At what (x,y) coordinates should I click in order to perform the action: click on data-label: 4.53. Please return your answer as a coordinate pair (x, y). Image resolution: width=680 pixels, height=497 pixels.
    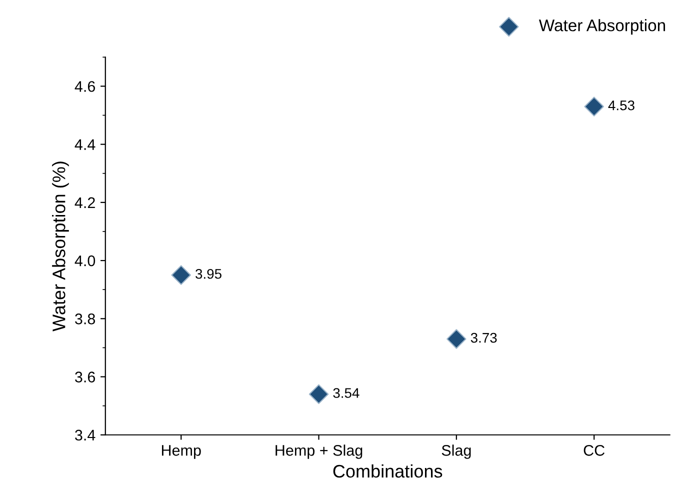
    Looking at the image, I should click on (621, 105).